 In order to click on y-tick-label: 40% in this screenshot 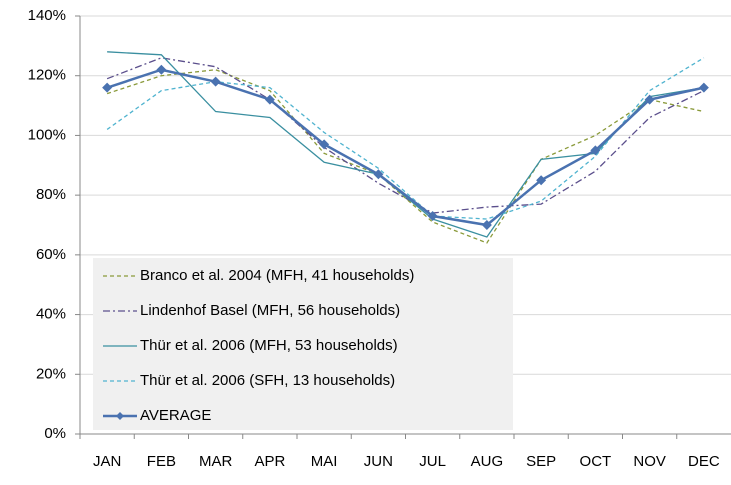, I will do `click(51, 314)`.